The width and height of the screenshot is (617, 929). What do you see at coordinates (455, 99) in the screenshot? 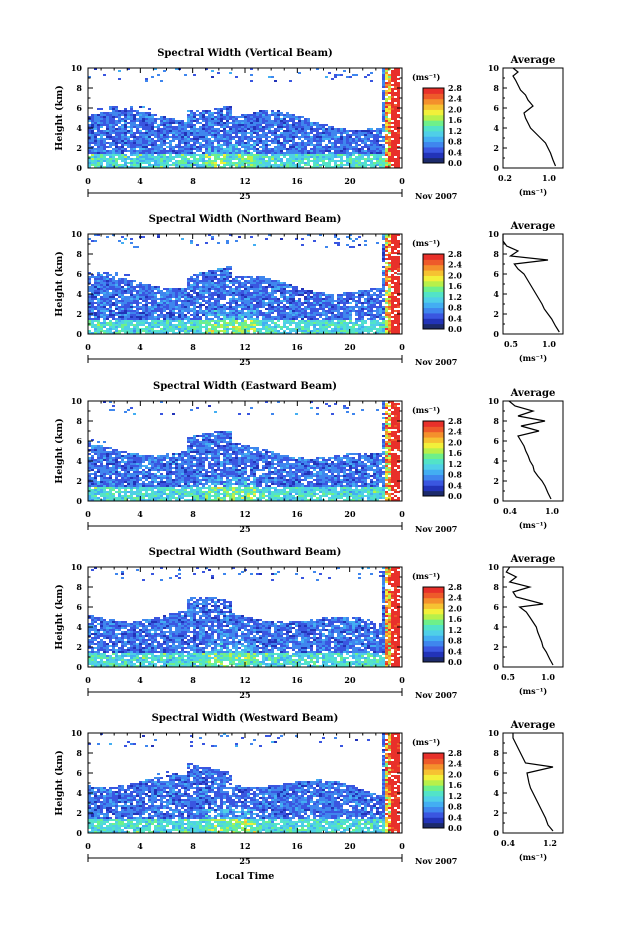
I see `colorbar-tick-label: 2.4` at bounding box center [455, 99].